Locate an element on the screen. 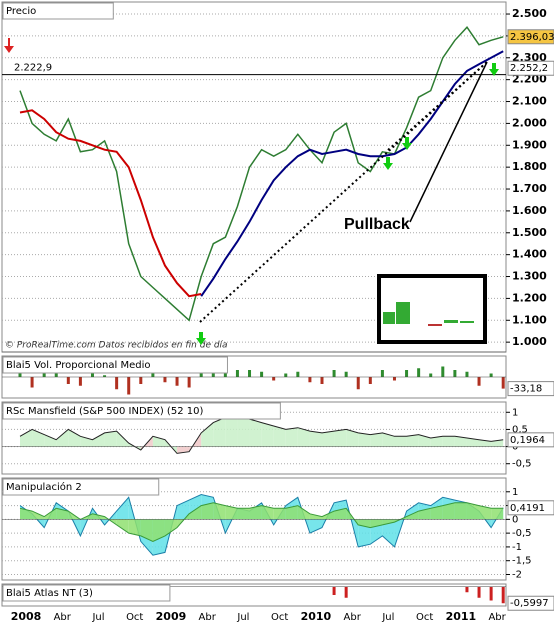 The width and height of the screenshot is (554, 627). y-tick-label: 1.300 is located at coordinates (529, 276).